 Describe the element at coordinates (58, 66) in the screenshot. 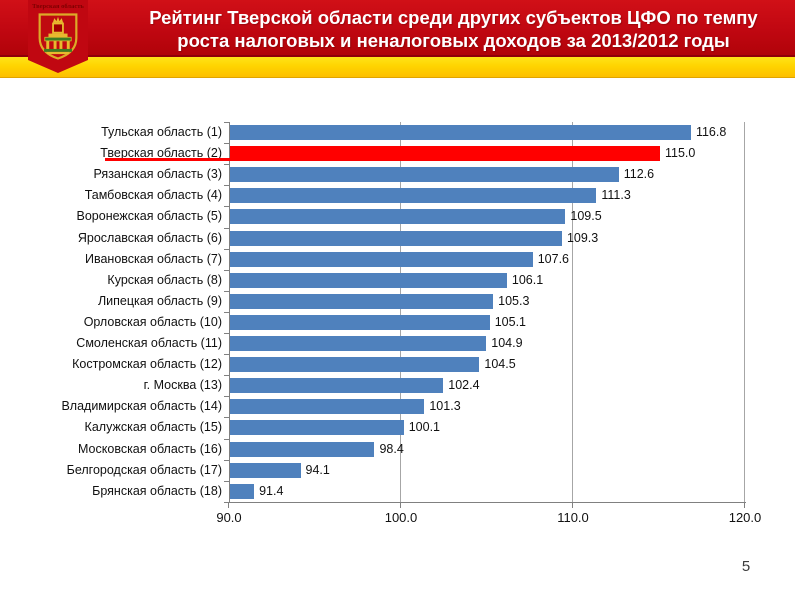

I see `emblem-banner-point` at that location.